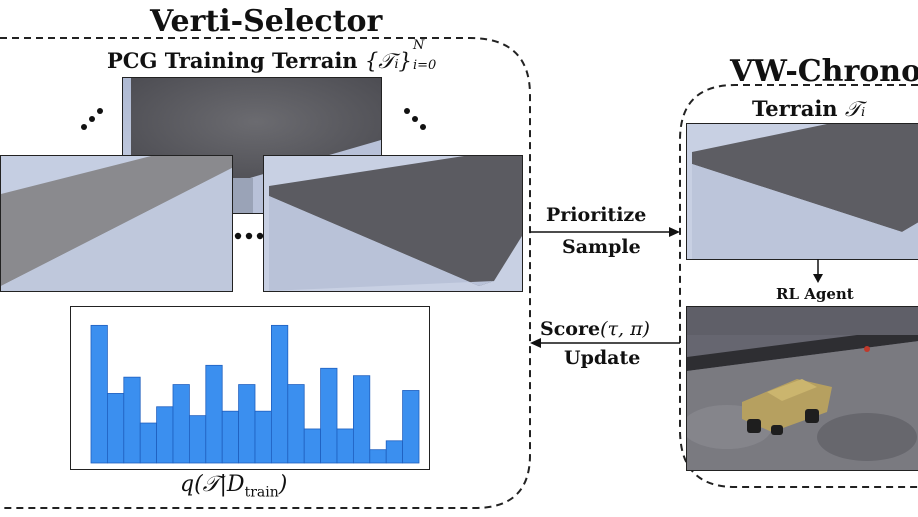 This screenshot has width=918, height=517. What do you see at coordinates (602, 358) in the screenshot?
I see `update-label: Update` at bounding box center [602, 358].